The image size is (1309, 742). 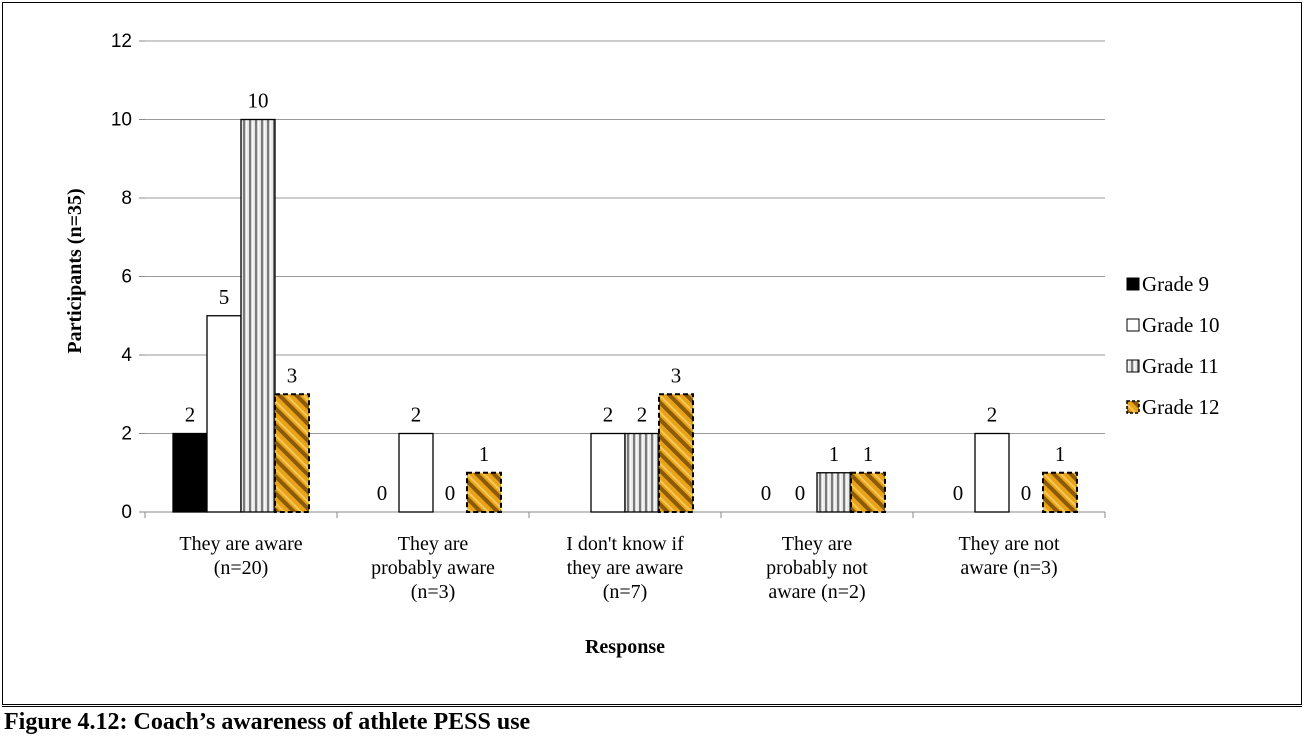 What do you see at coordinates (625, 647) in the screenshot?
I see `x-axis-title: Response` at bounding box center [625, 647].